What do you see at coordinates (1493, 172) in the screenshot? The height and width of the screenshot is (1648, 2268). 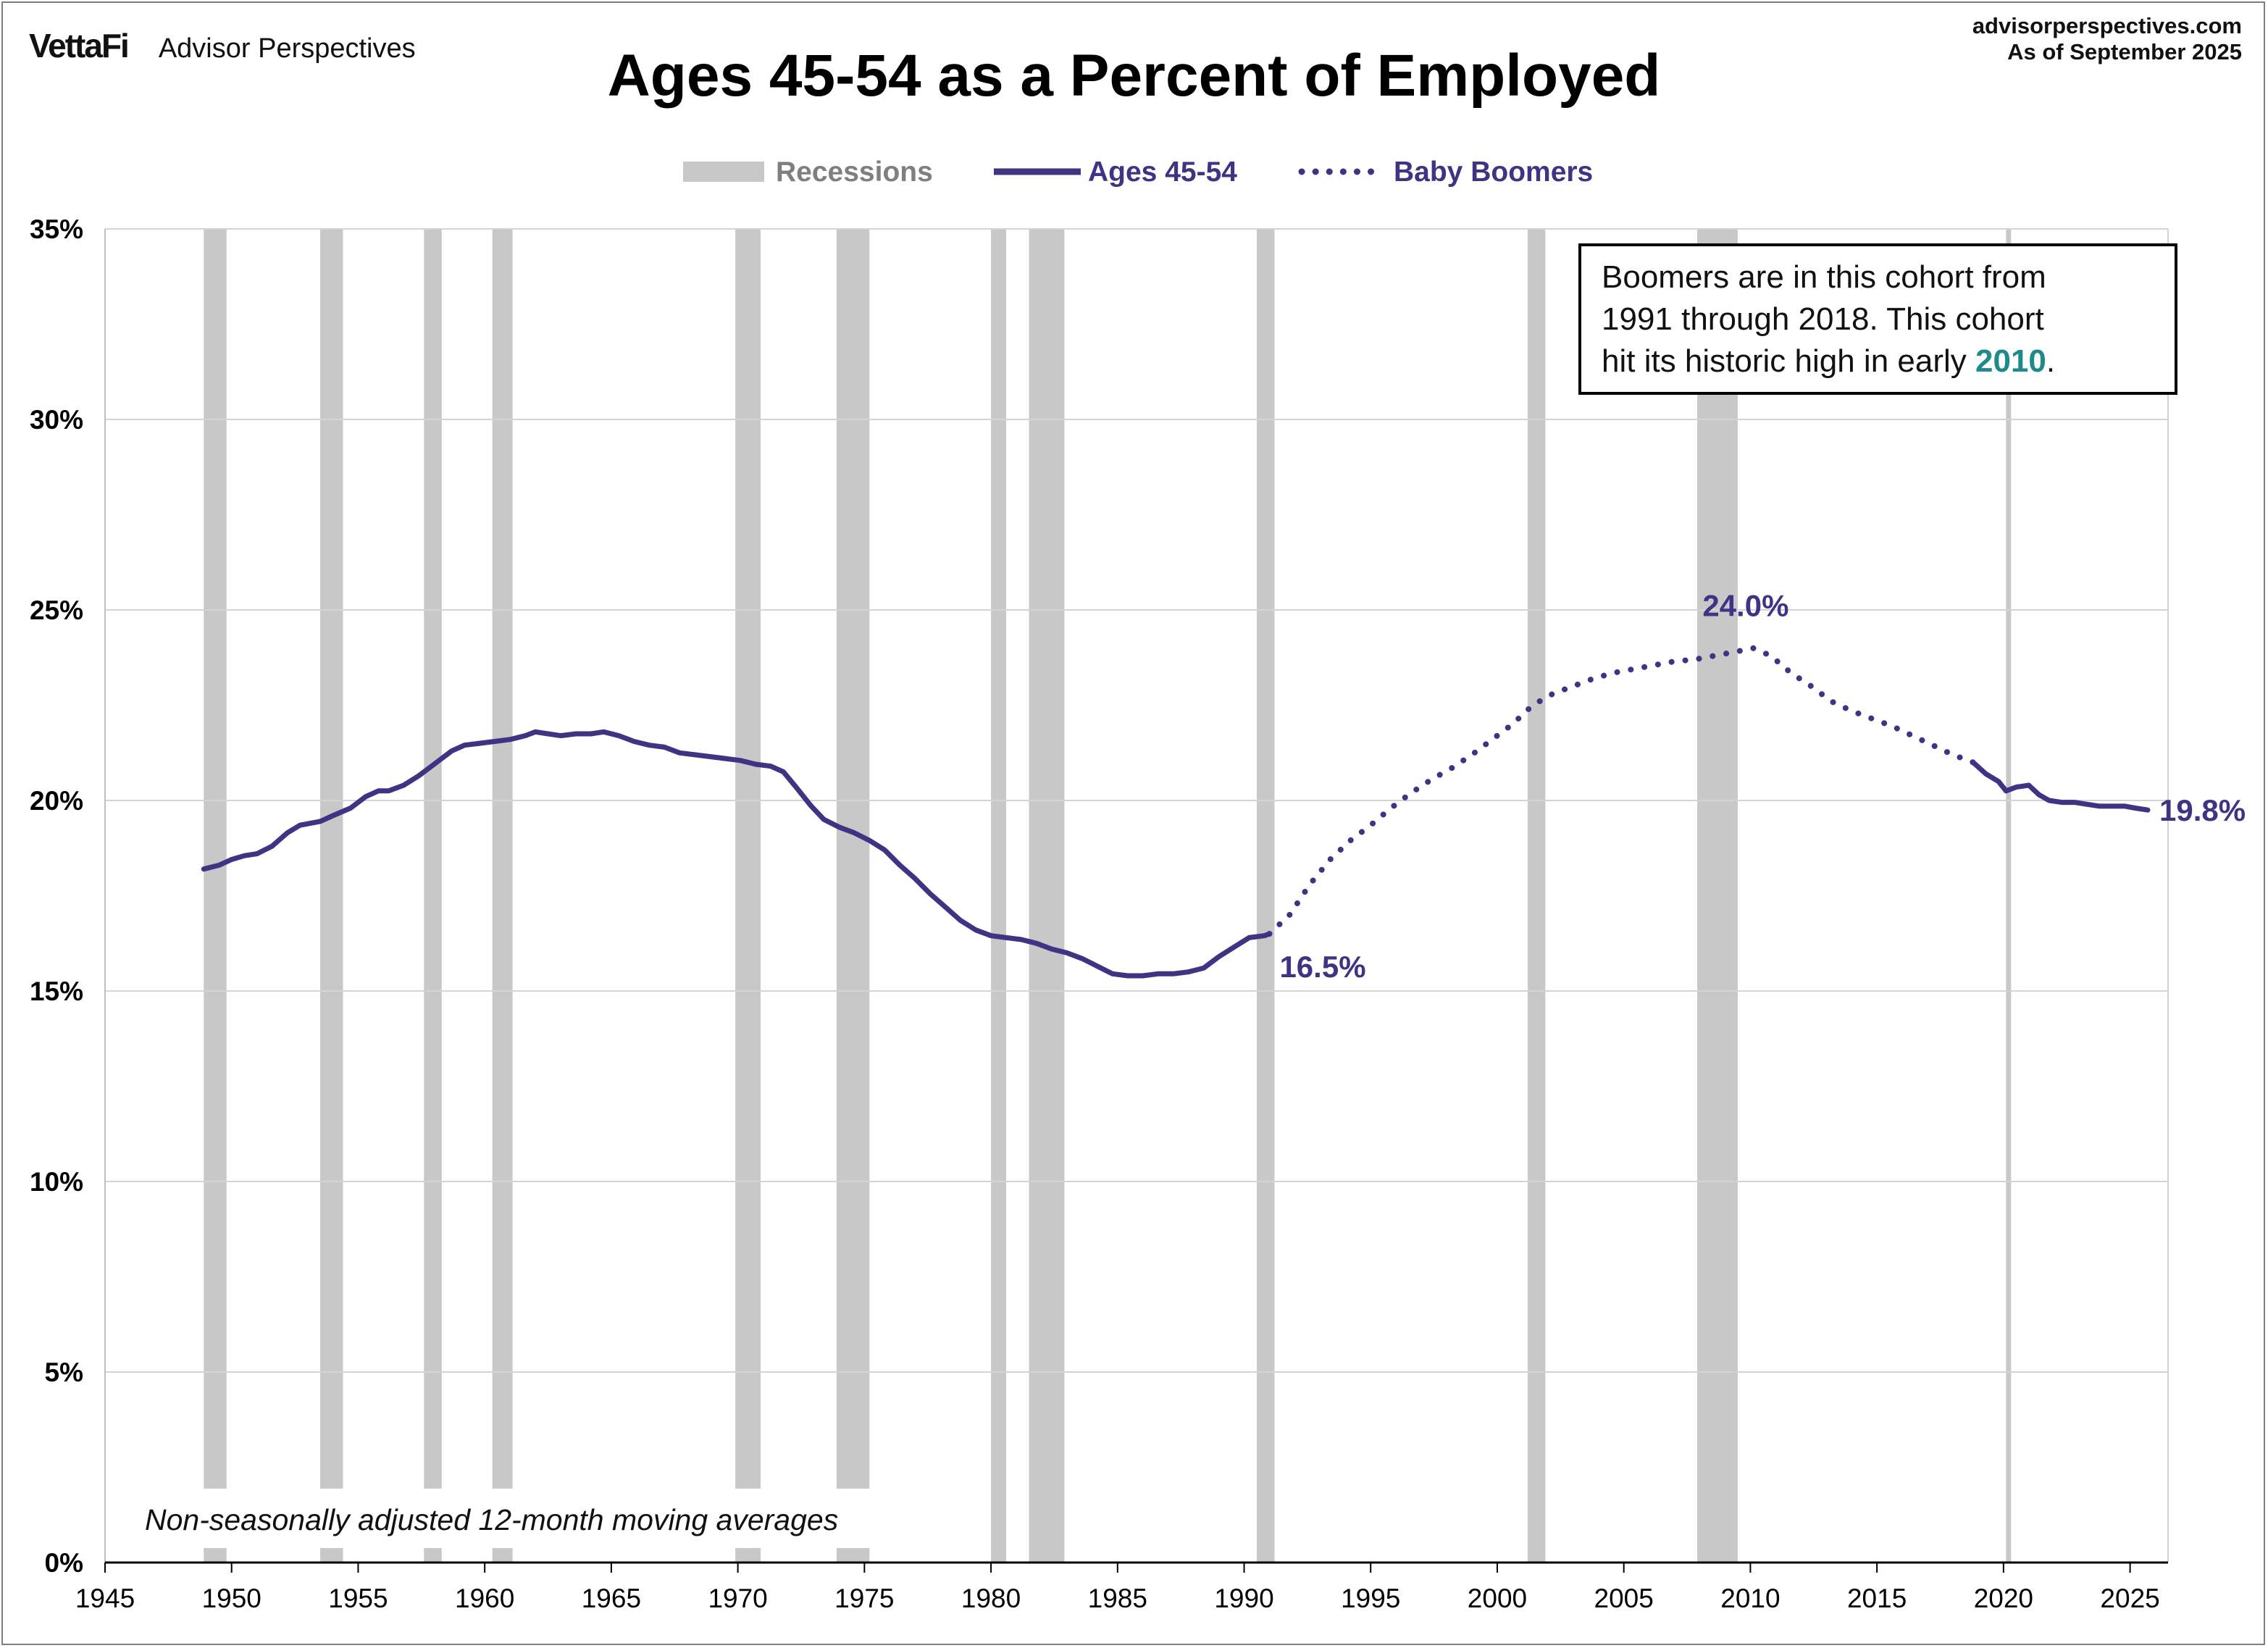 I see `legend-boomers-label: Baby Boomers` at bounding box center [1493, 172].